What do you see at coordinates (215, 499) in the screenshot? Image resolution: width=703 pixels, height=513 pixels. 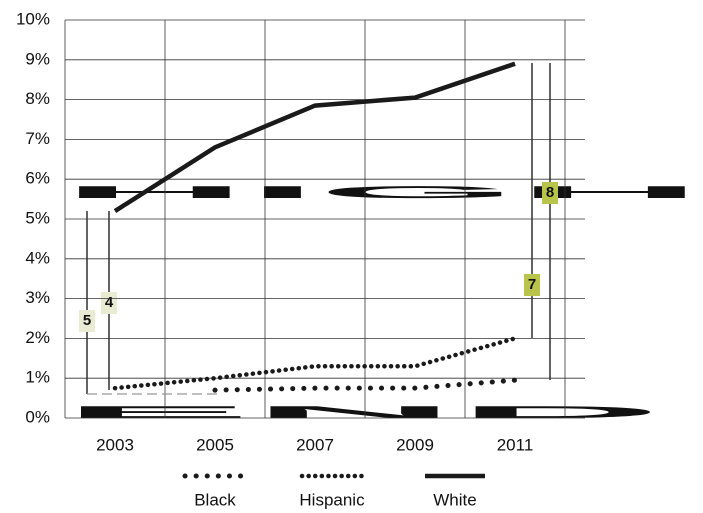 I see `legend-label: Black` at bounding box center [215, 499].